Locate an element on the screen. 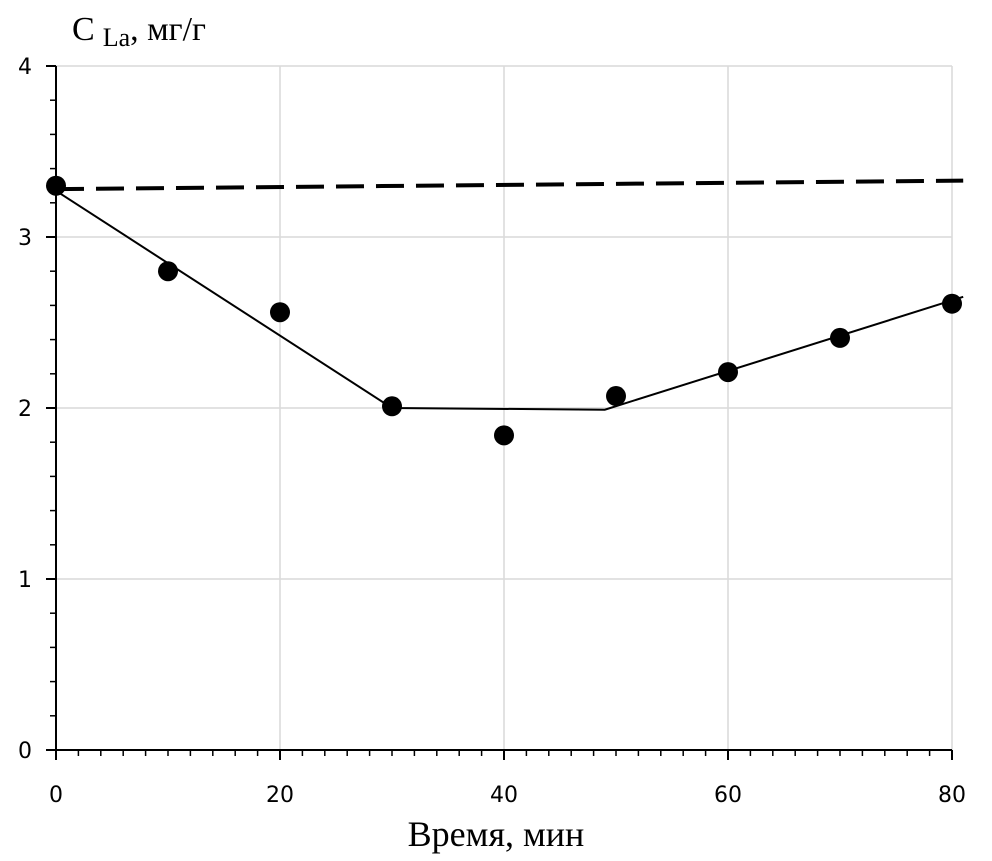  x-tick-label: 20 is located at coordinates (280, 795).